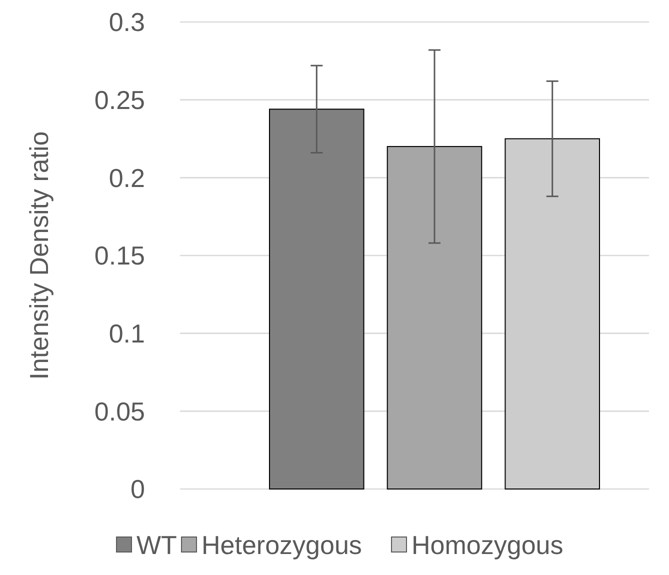 This screenshot has width=669, height=575. Describe the element at coordinates (119, 411) in the screenshot. I see `y-tick-label: 0.05` at that location.